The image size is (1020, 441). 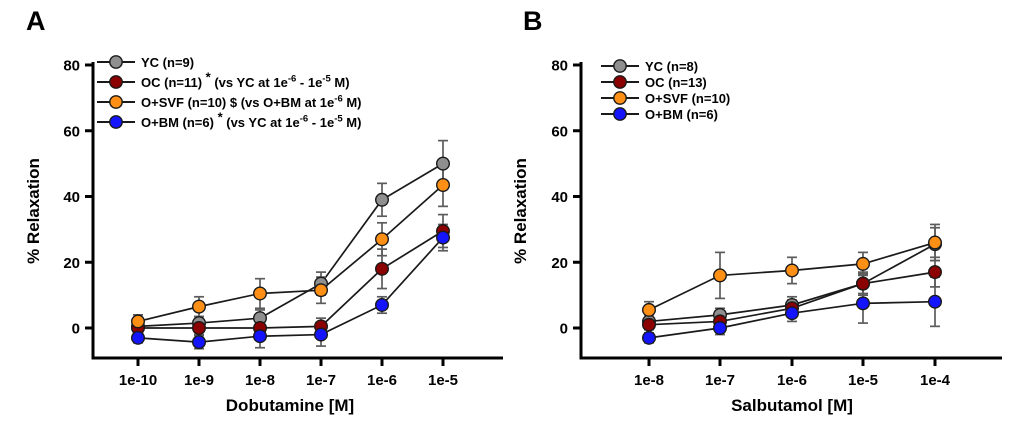 What do you see at coordinates (245, 79) in the screenshot?
I see `legend-item-label: OC (n=11) * (vs YC at 1e-6 - 1e-5 M)` at bounding box center [245, 79].